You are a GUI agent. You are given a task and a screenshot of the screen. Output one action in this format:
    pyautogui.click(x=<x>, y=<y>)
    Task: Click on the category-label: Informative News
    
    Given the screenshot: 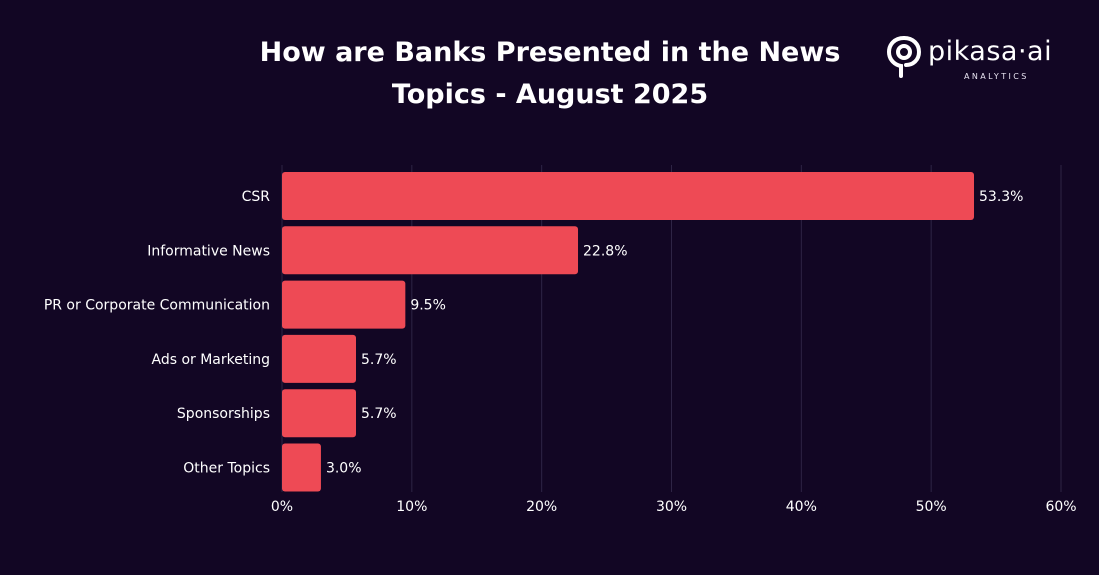 What is the action you would take?
    pyautogui.click(x=208, y=251)
    